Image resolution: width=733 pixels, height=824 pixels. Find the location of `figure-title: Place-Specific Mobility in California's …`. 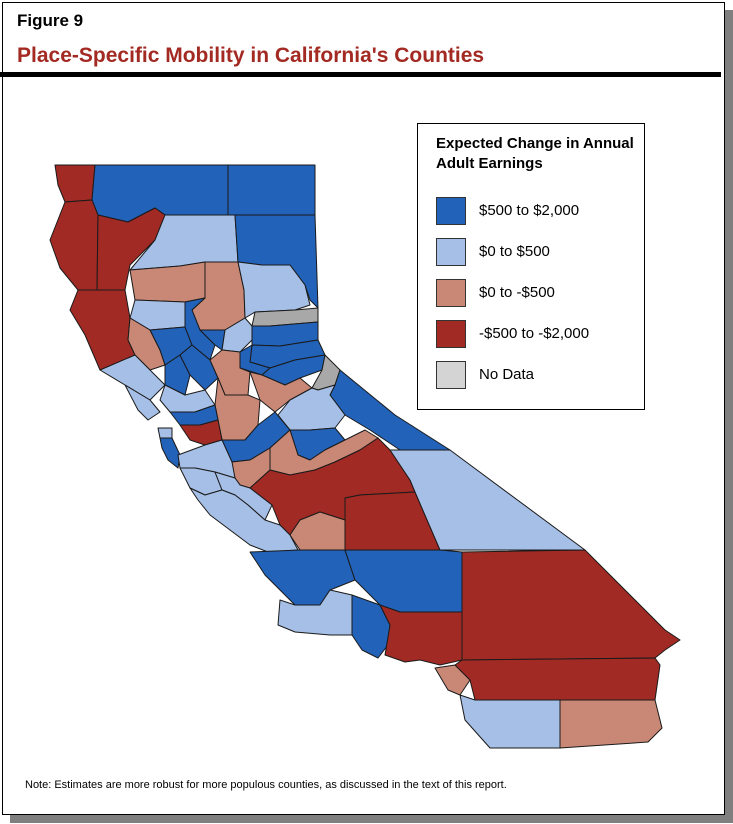

figure-title: Place-Specific Mobility in California's … is located at coordinates (251, 55).